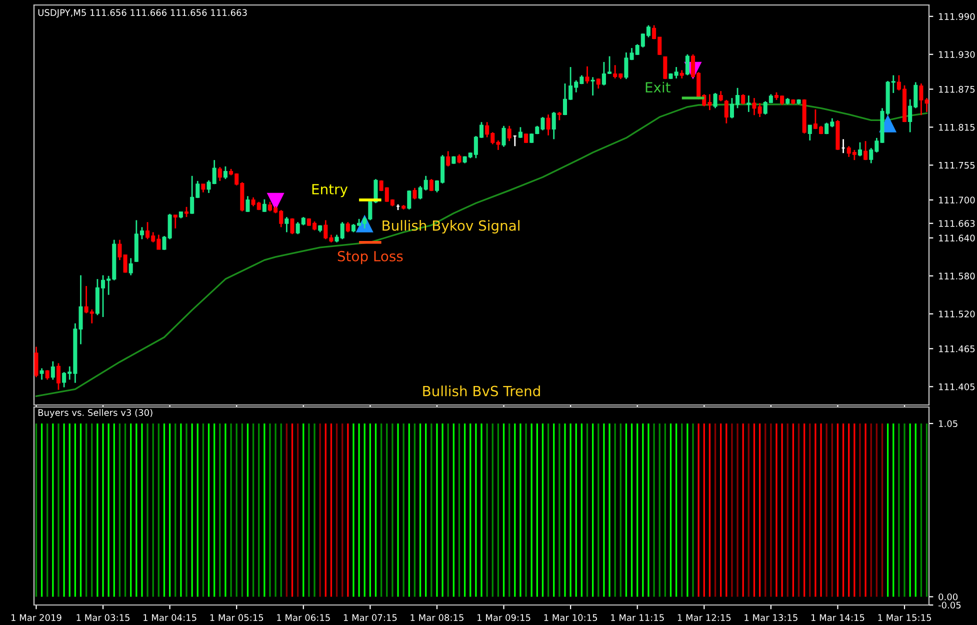 The height and width of the screenshot is (625, 977). I want to click on x-tick-label: 1 Mar 03:15, so click(103, 618).